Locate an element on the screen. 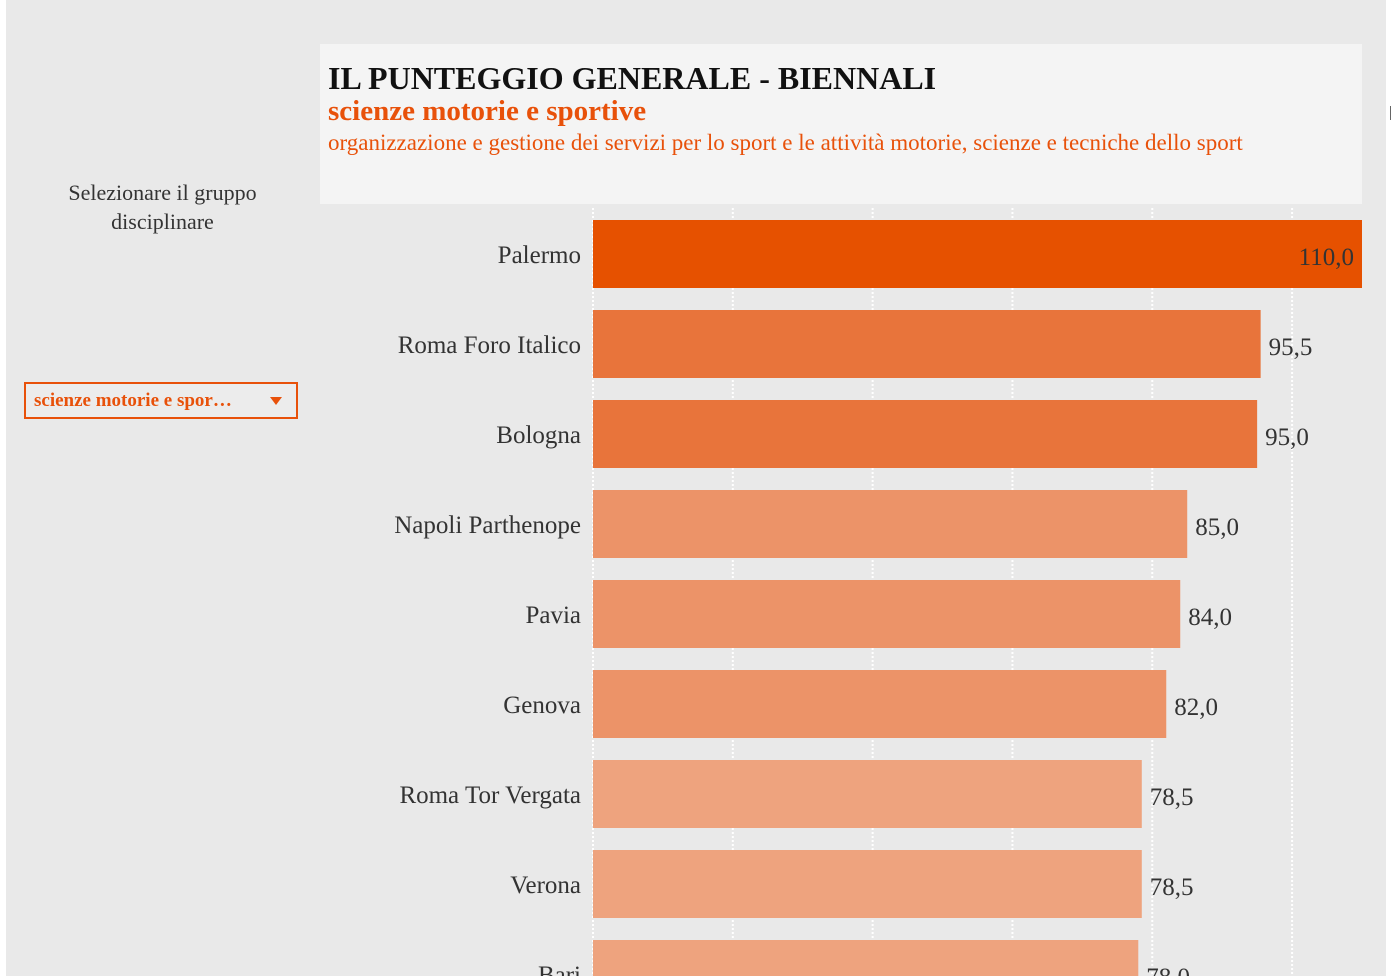 The width and height of the screenshot is (1394, 976). value-label: 95,5 is located at coordinates (1291, 347).